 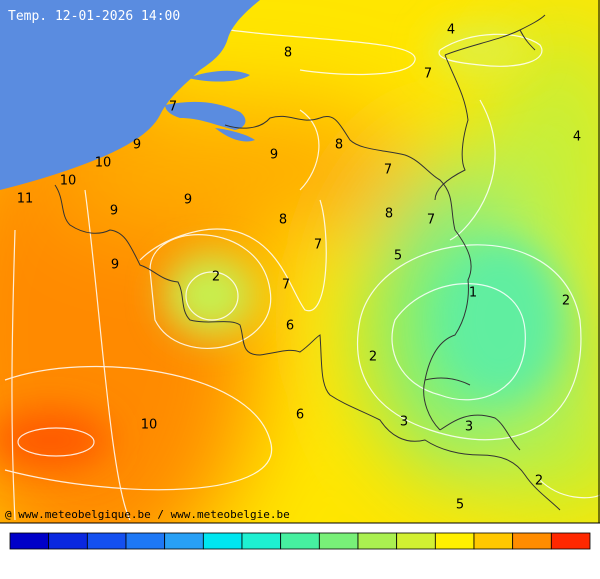 I want to click on sea, so click(x=130, y=95).